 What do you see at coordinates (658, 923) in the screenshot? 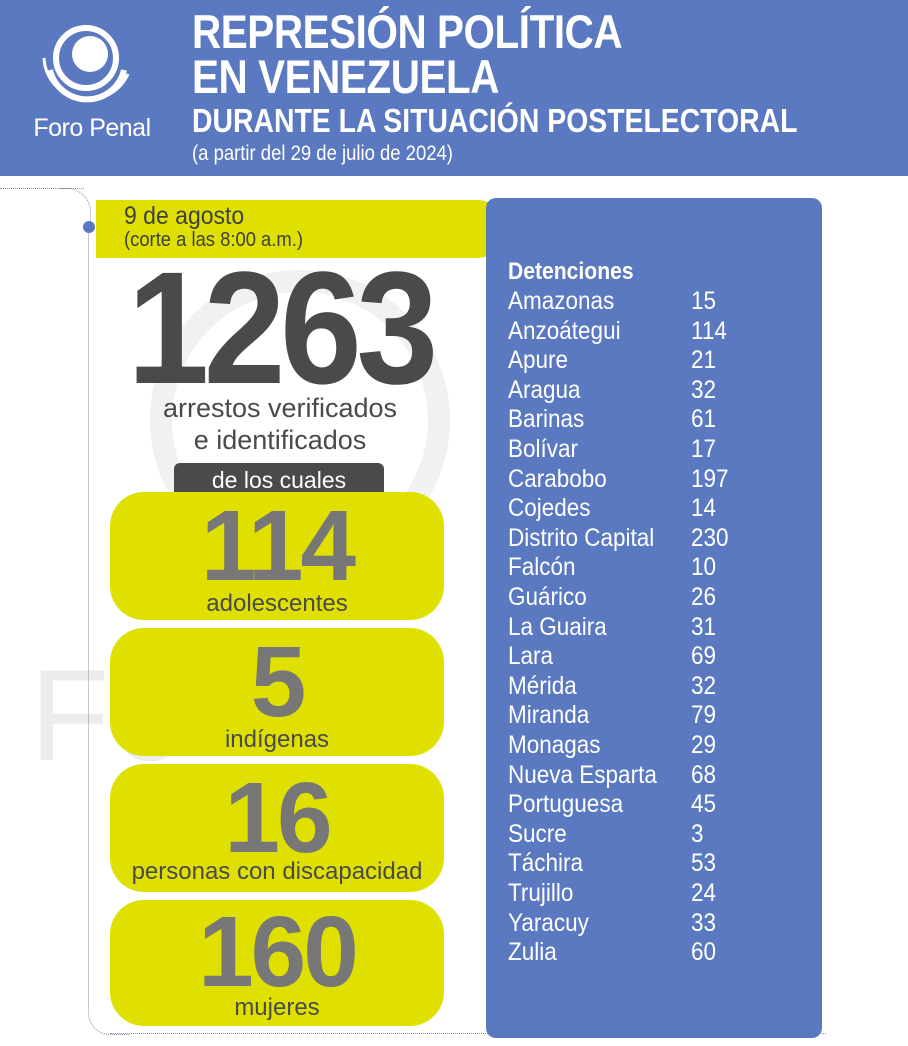
I see `list-item: Yaracuy 33` at bounding box center [658, 923].